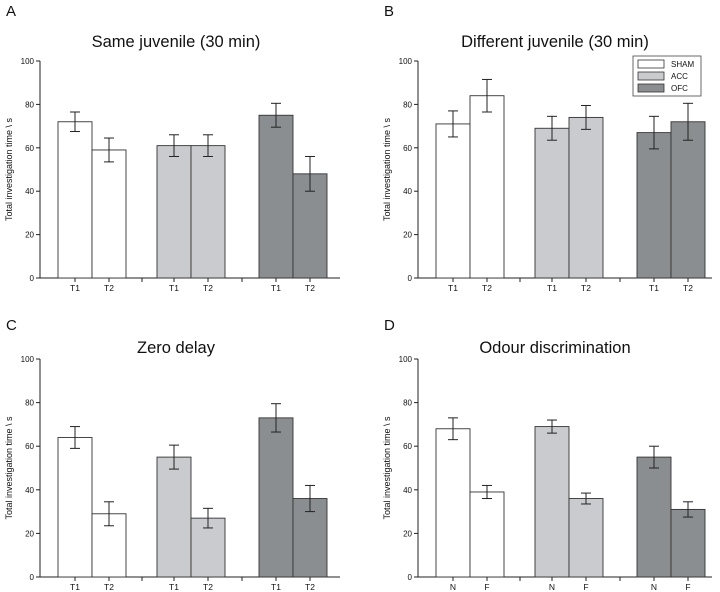  Describe the element at coordinates (651, 76) in the screenshot. I see `legend-swatch-acc` at that location.